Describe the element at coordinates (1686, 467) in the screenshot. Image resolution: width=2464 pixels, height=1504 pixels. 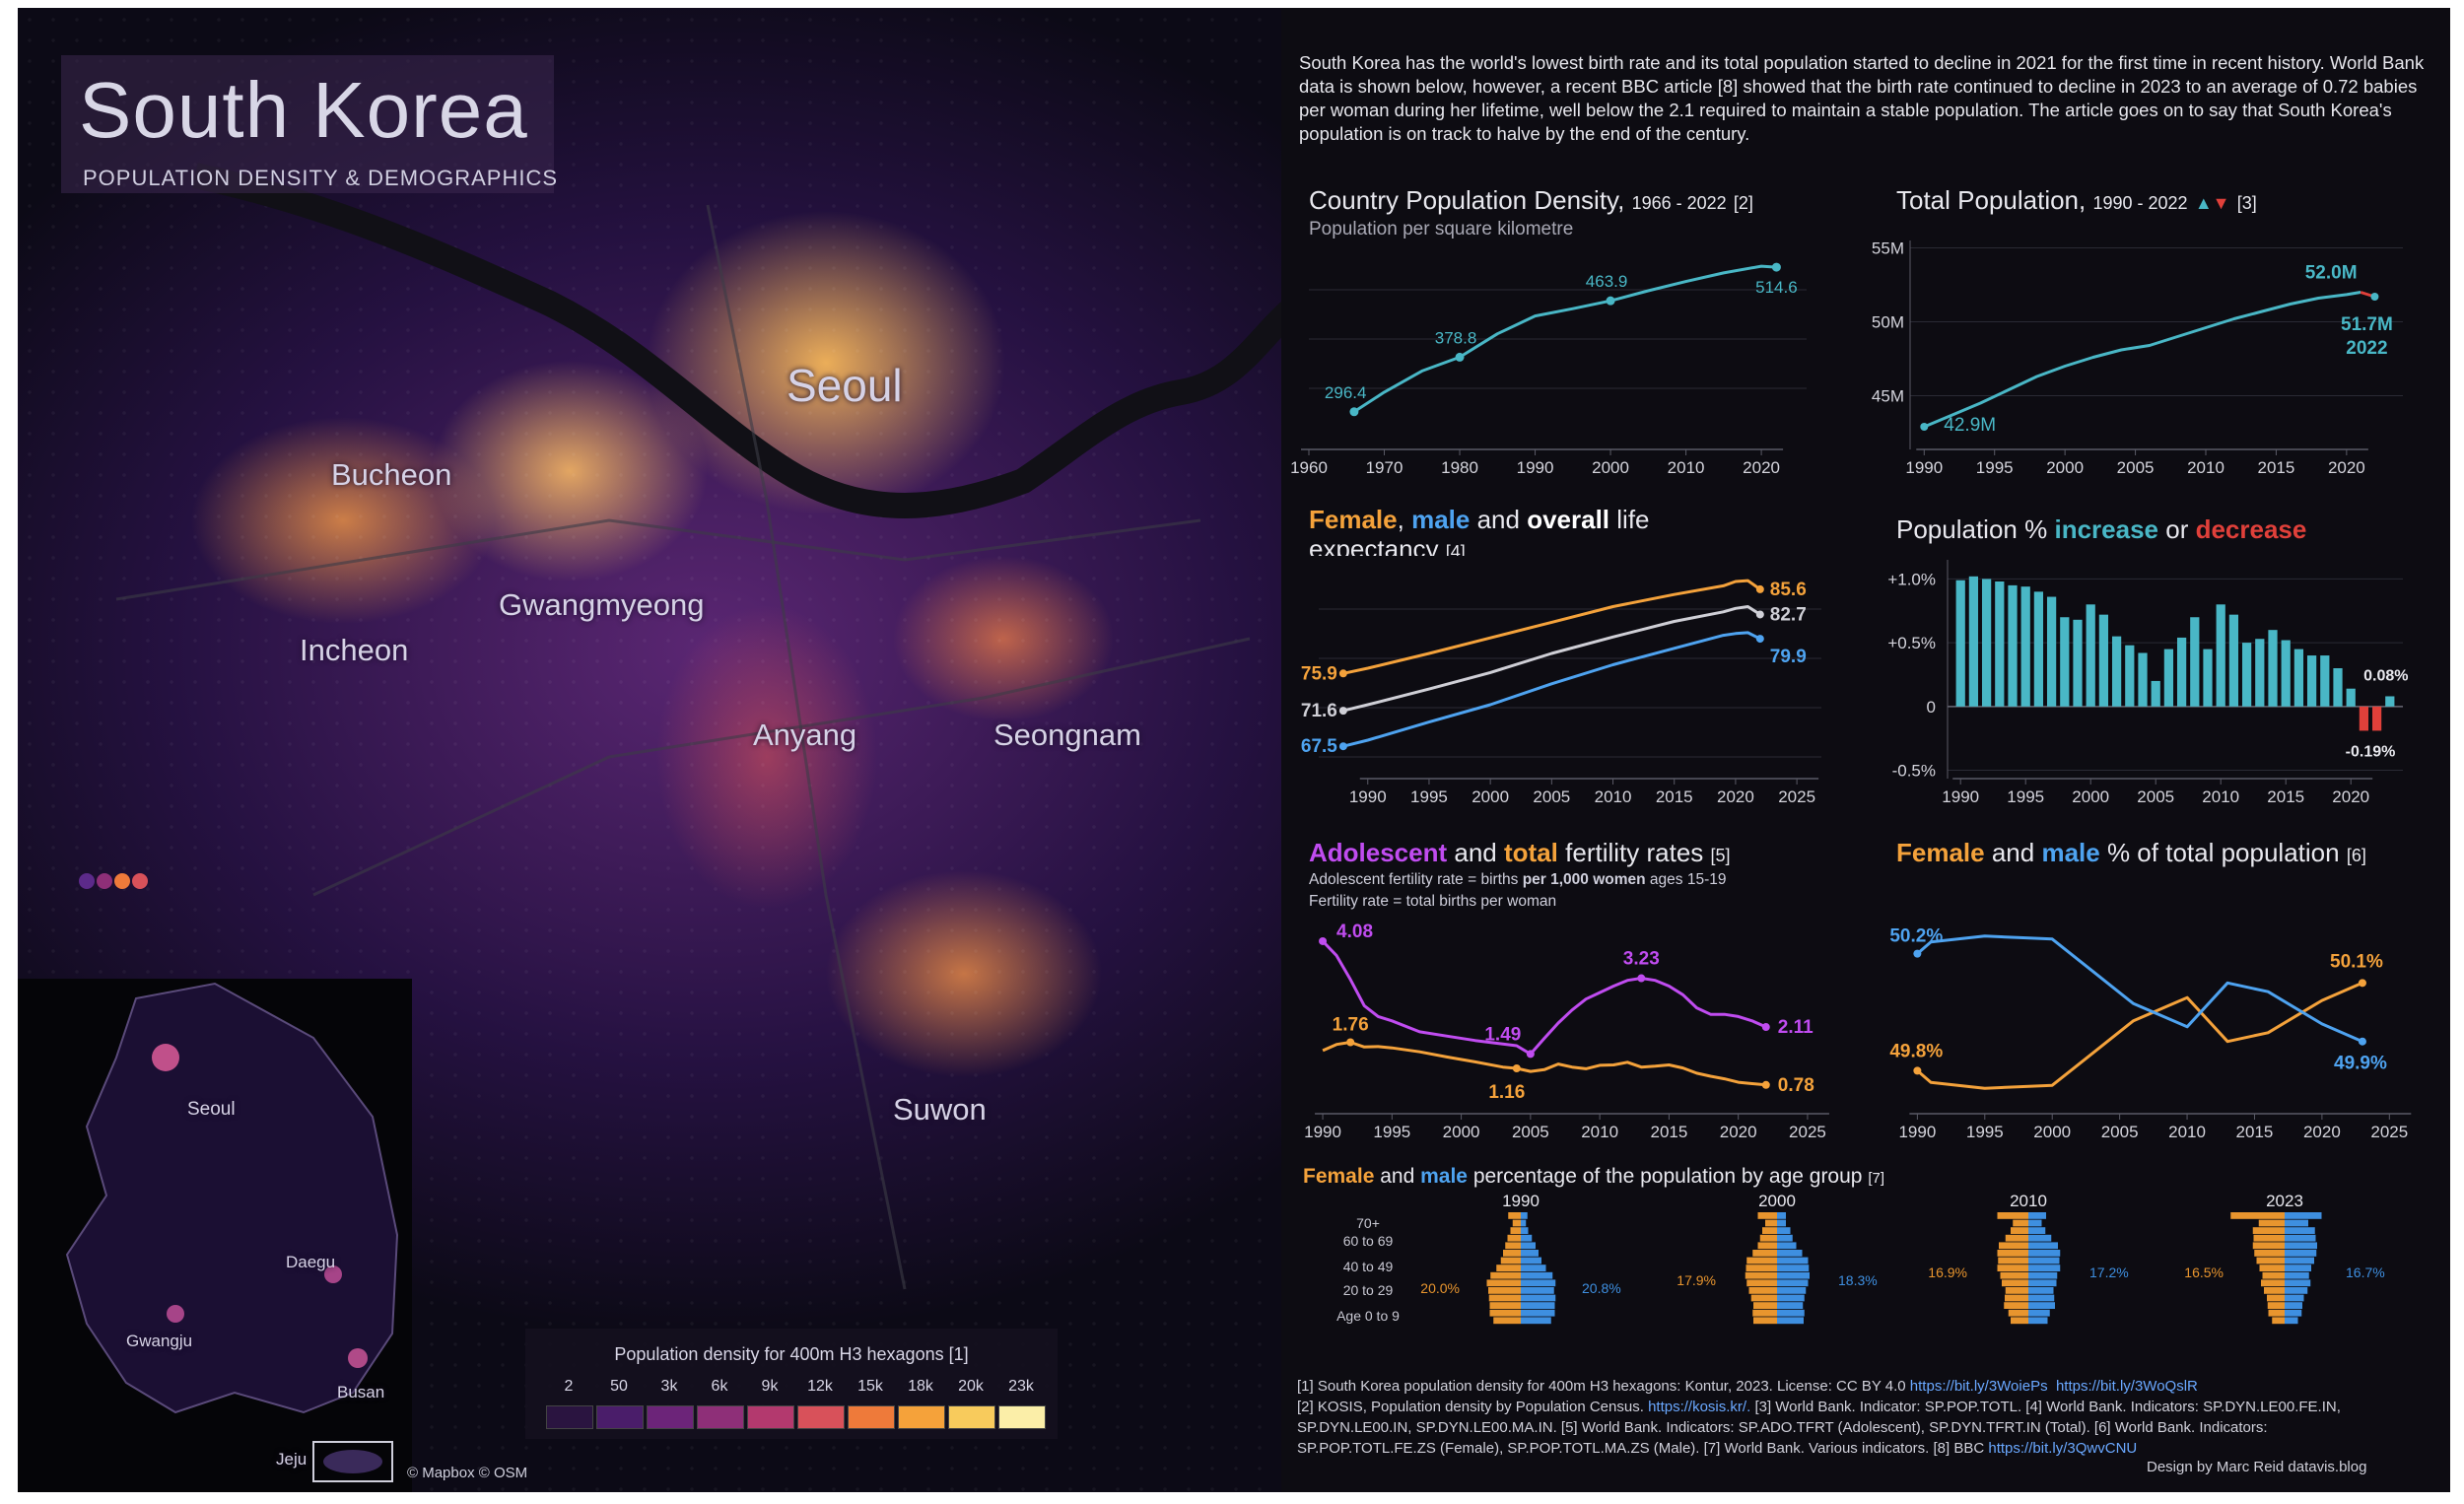
I see `density-x-tick-label: 2010` at that location.